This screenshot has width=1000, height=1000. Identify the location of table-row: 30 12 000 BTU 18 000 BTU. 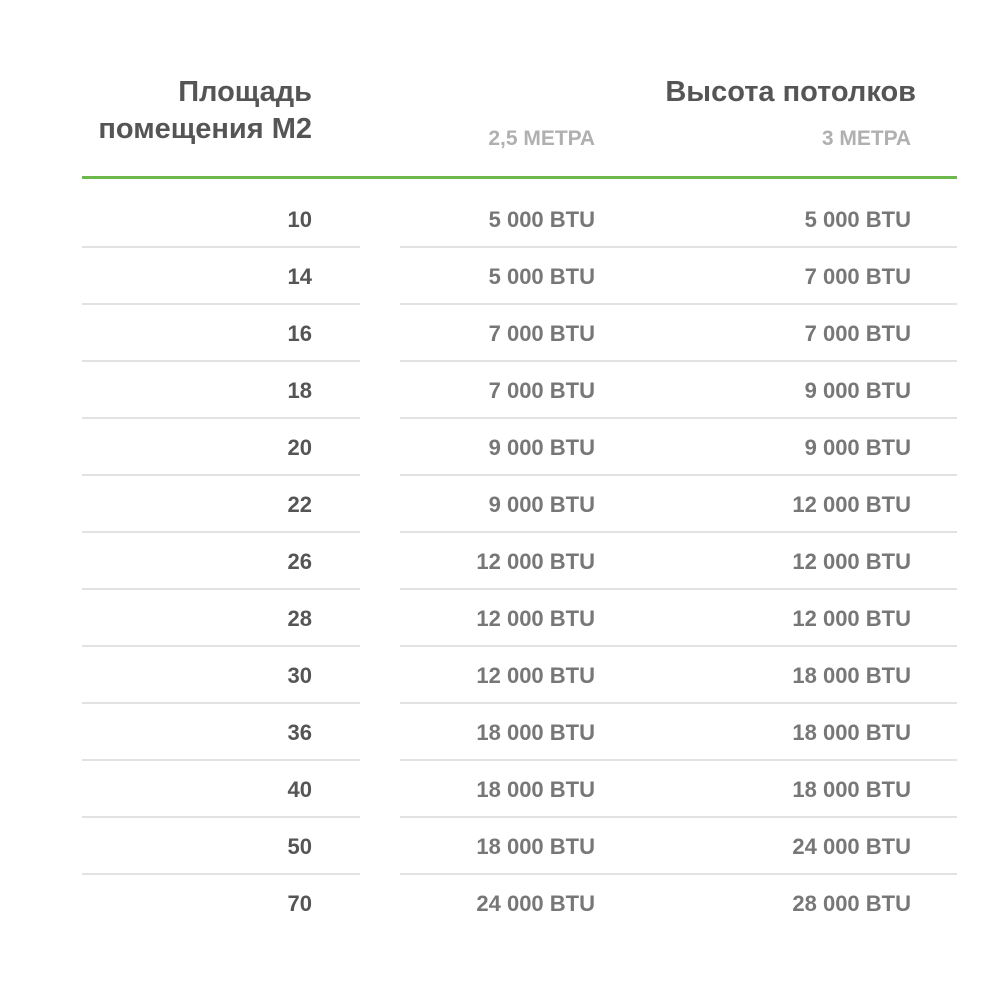
(500, 676).